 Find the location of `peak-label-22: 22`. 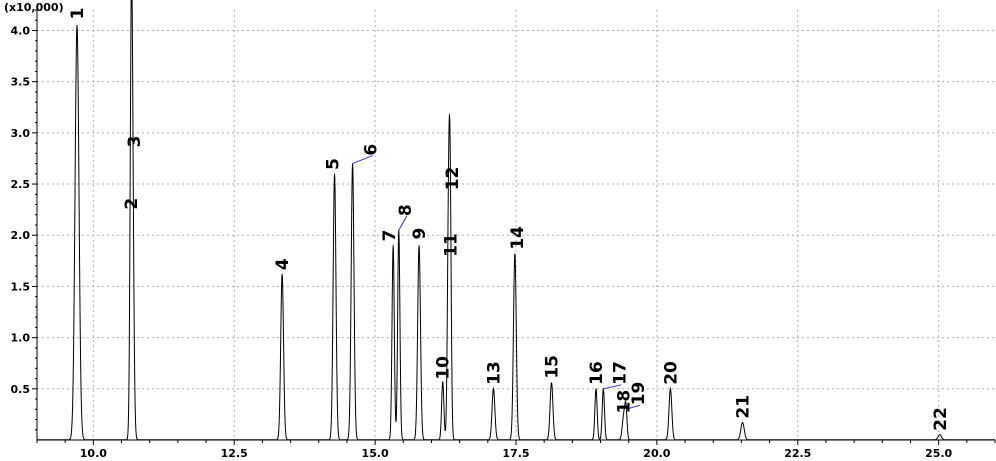

peak-label-22: 22 is located at coordinates (941, 419).